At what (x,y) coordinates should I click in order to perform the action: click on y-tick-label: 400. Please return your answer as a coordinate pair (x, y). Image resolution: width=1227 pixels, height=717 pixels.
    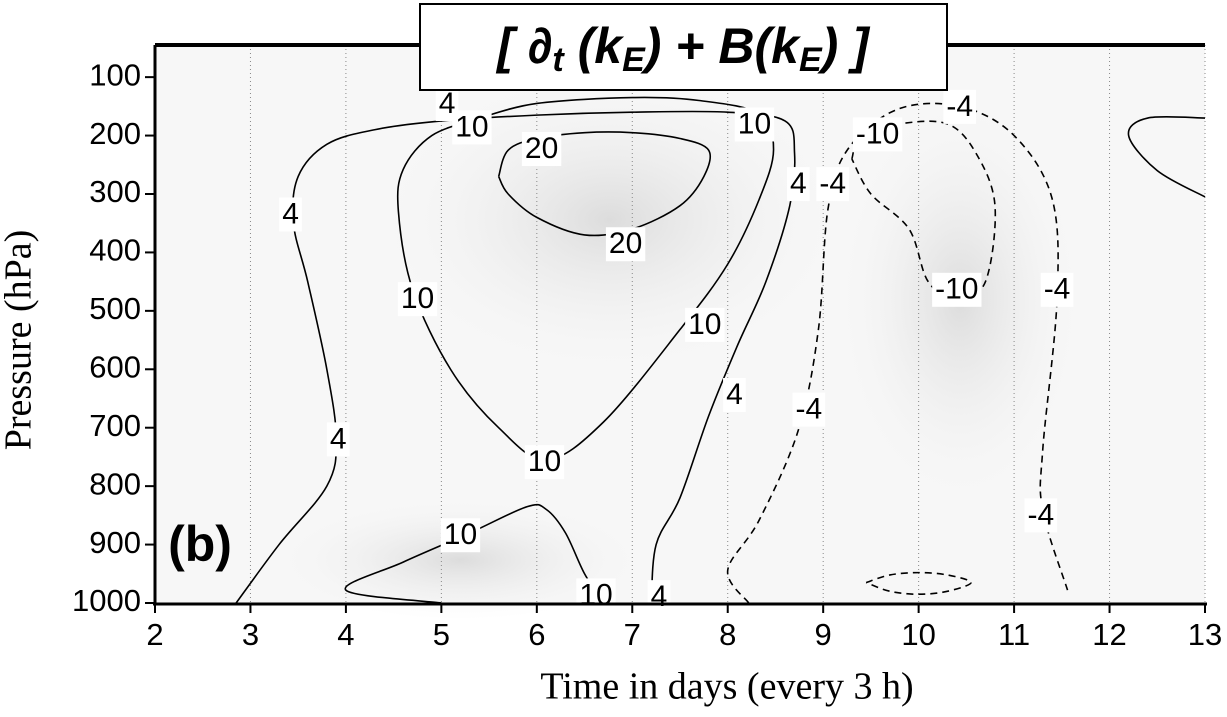
    Looking at the image, I should click on (115, 250).